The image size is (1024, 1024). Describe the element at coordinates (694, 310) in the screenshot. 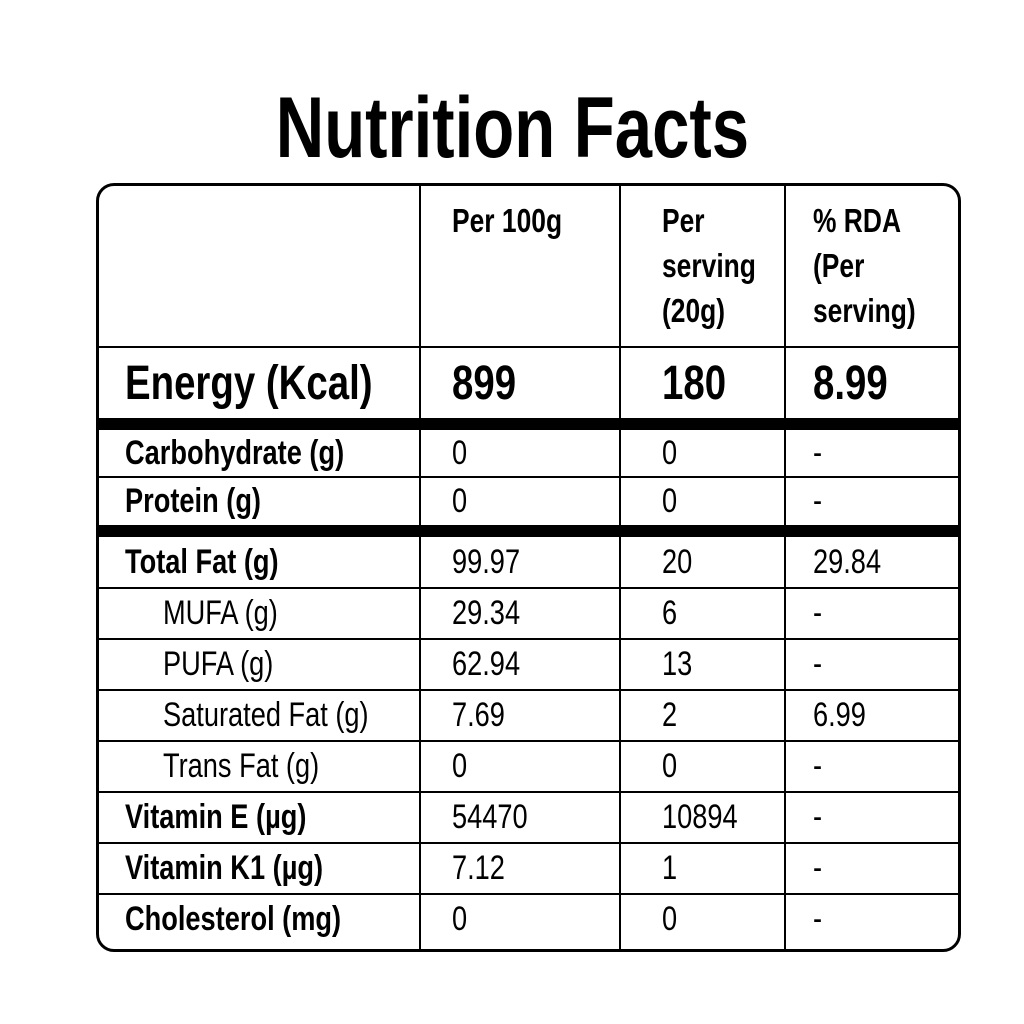

I see `header-line: (20g)` at that location.